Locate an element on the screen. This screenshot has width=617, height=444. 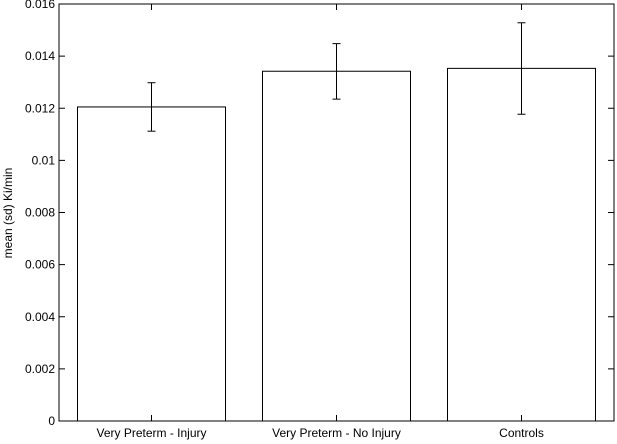
y-tick-label: 0.012 is located at coordinates (40, 108).